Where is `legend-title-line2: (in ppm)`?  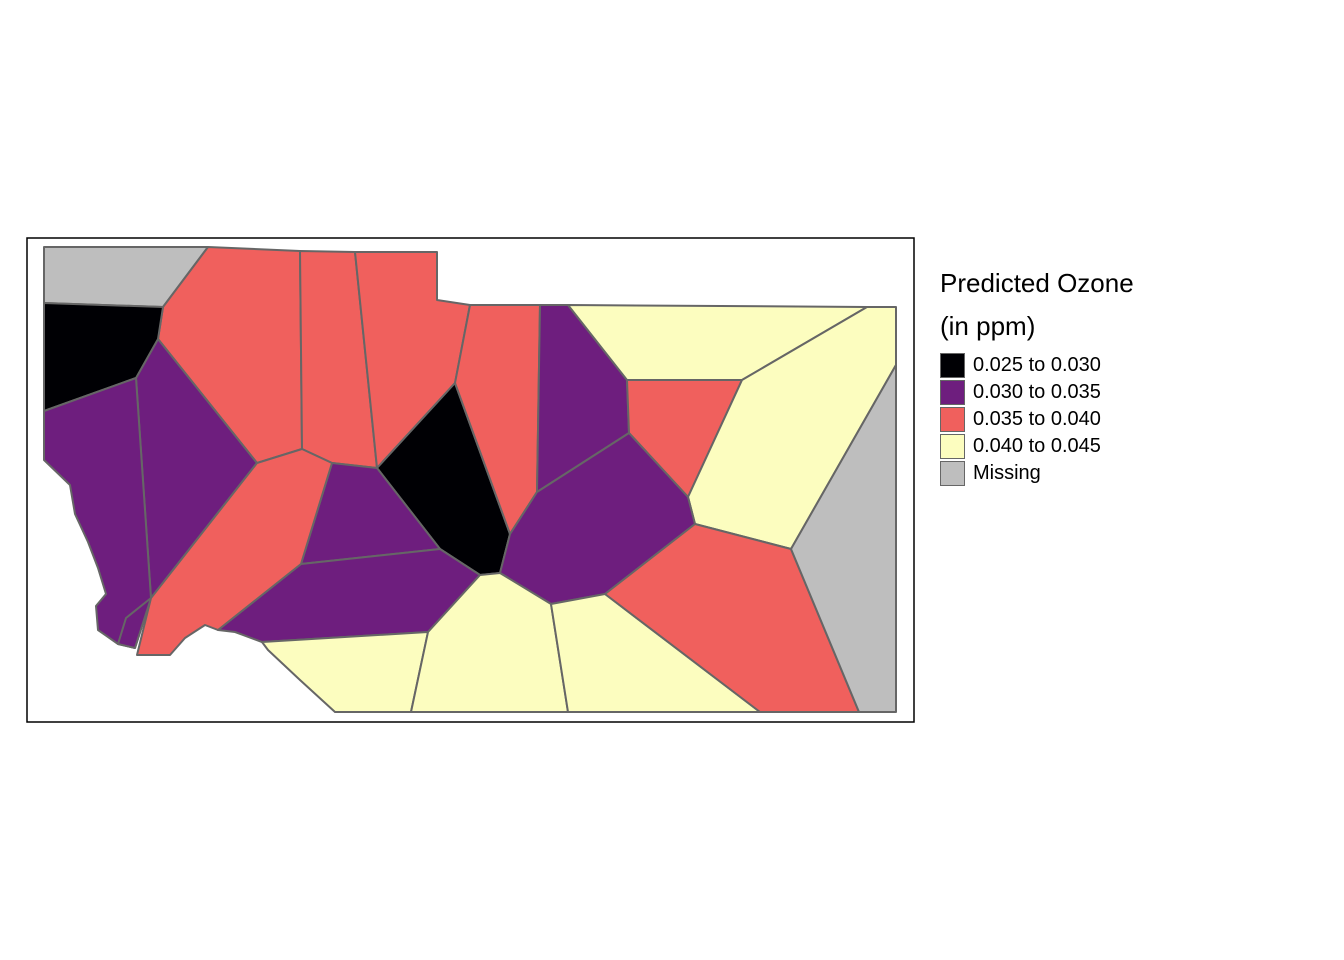
legend-title-line2: (in ppm) is located at coordinates (988, 326).